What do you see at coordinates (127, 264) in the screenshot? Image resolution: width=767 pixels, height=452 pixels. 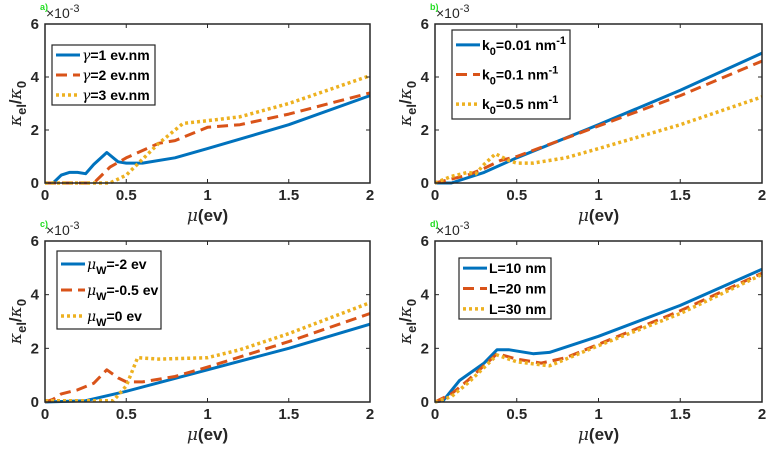 I see `legend-text-part: =-2 ev` at bounding box center [127, 264].